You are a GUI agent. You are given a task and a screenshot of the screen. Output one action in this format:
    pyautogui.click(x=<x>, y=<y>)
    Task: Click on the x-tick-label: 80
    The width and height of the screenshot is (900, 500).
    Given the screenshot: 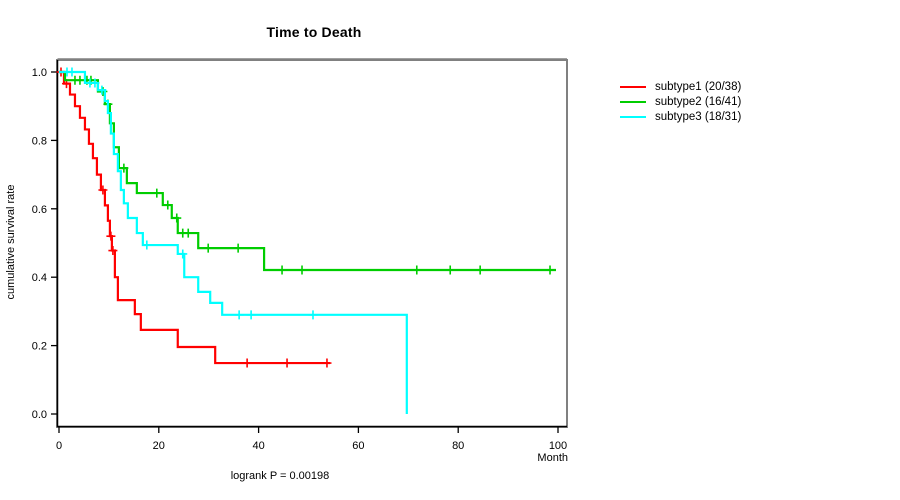 What is the action you would take?
    pyautogui.click(x=458, y=446)
    